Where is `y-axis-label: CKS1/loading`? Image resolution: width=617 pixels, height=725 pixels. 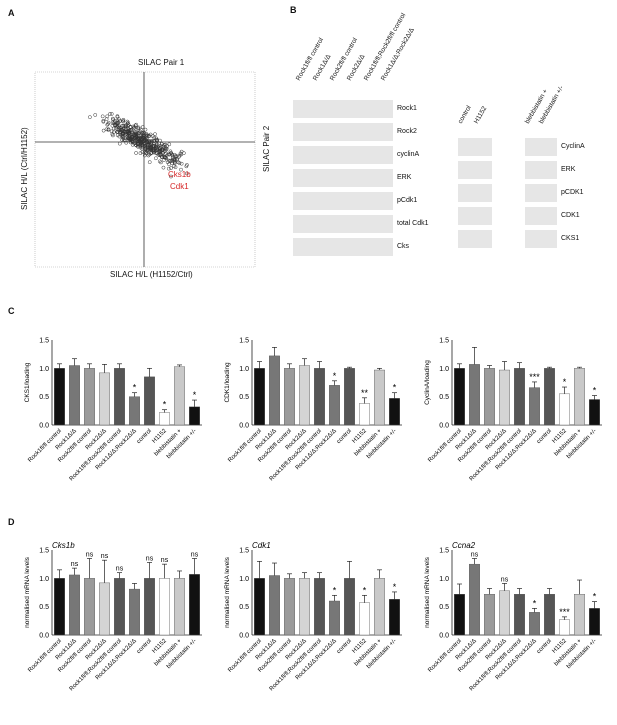 y-axis-label: CKS1/loading is located at coordinates (27, 382).